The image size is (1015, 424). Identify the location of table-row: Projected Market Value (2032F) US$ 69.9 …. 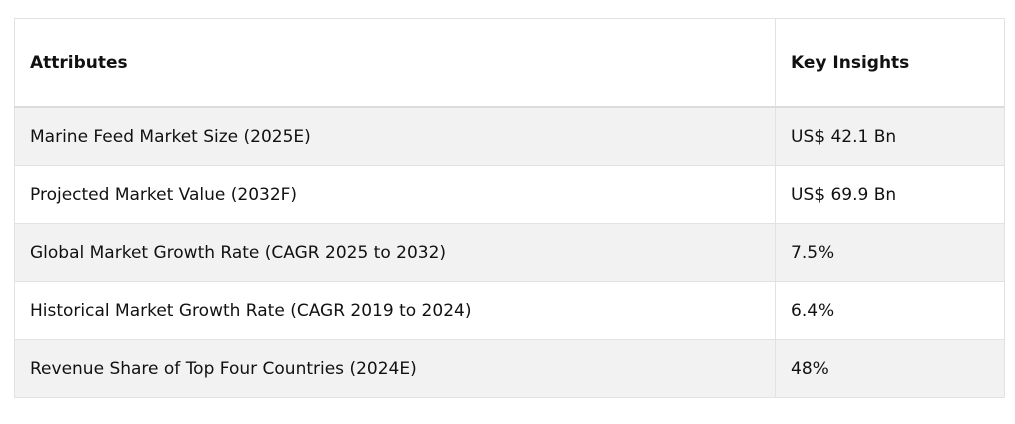
(509, 194).